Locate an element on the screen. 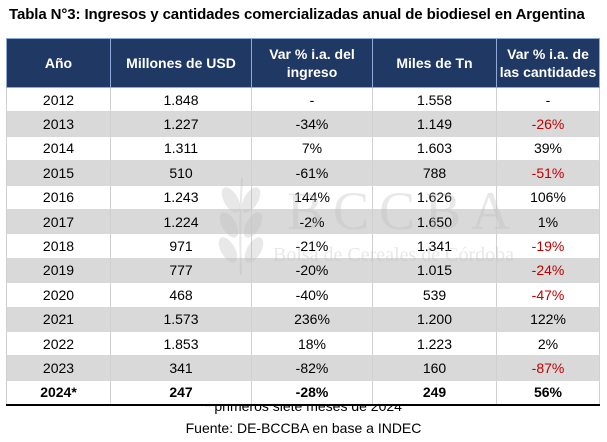  income-var-cell: - is located at coordinates (312, 100).